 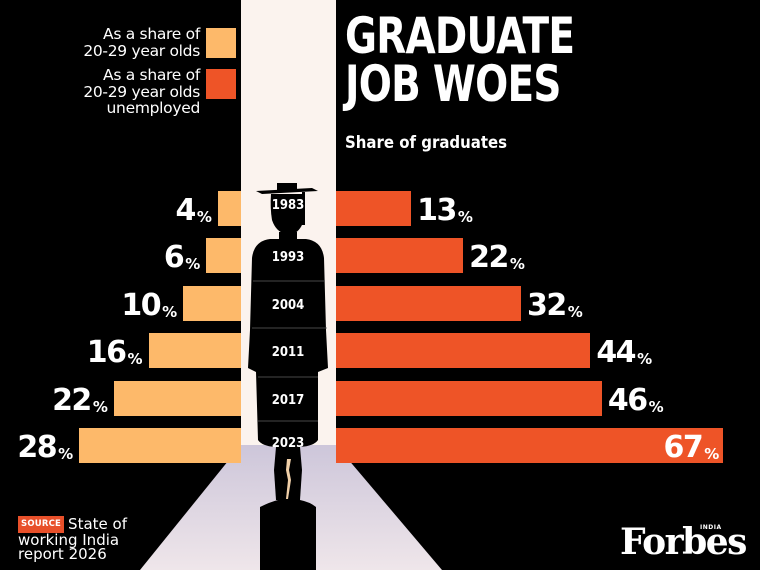 What do you see at coordinates (174, 257) in the screenshot?
I see `value: 6` at bounding box center [174, 257].